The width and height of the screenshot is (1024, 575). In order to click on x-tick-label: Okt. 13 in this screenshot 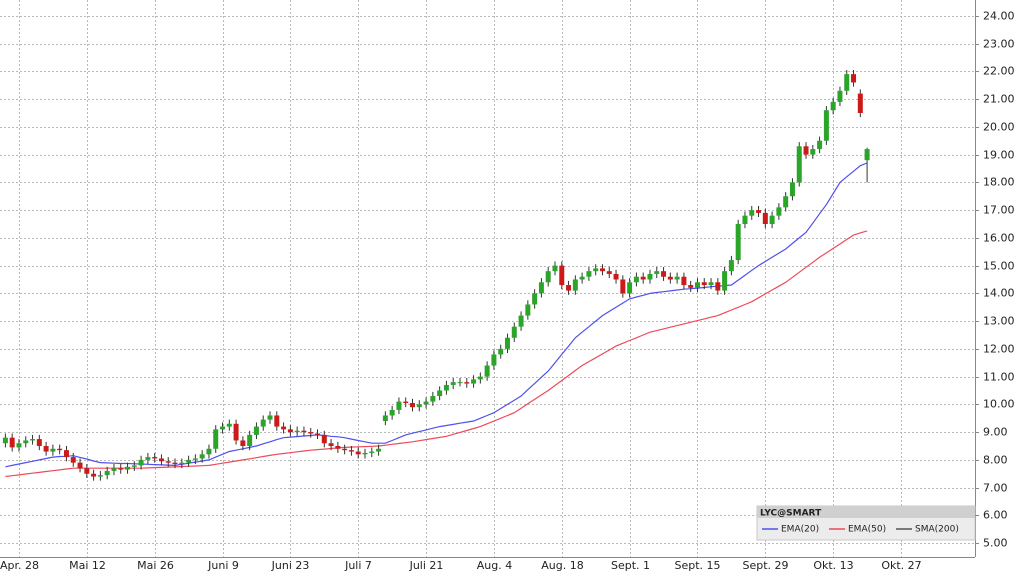, I will do `click(833, 565)`.